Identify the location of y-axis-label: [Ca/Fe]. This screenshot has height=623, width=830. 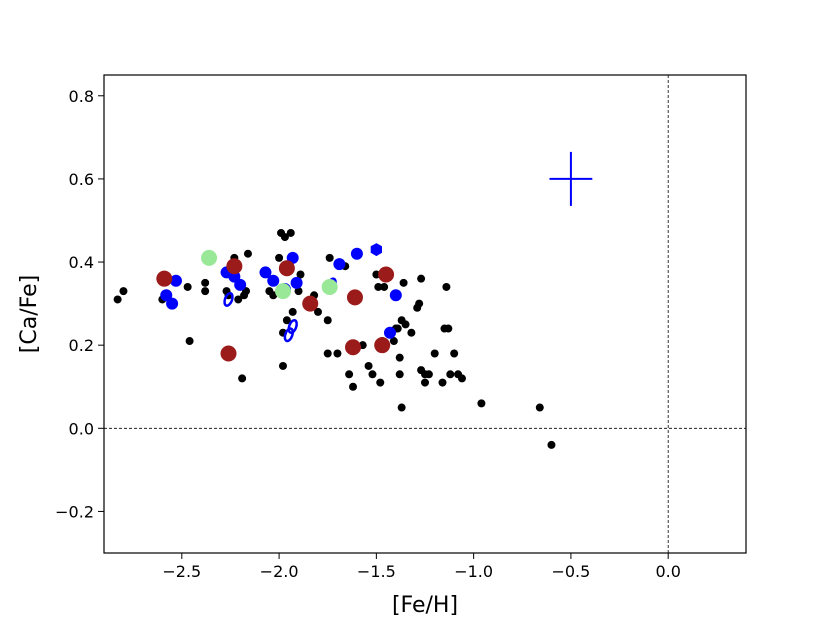
(29, 314).